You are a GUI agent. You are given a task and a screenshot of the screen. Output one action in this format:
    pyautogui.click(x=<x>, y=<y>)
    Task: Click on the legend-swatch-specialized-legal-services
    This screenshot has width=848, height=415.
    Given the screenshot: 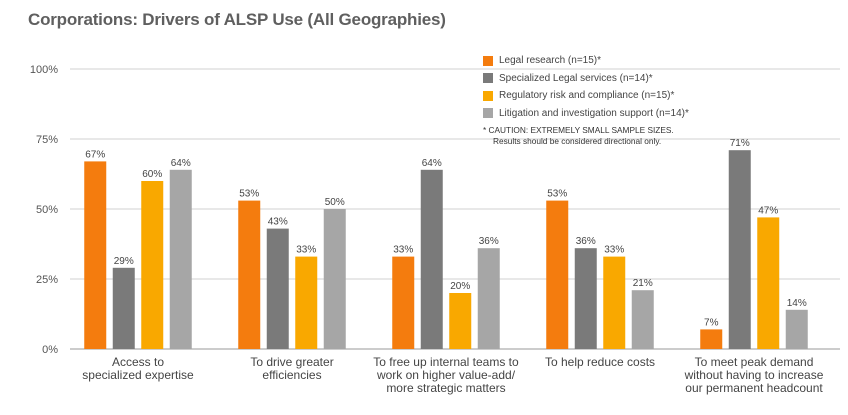 What is the action you would take?
    pyautogui.click(x=488, y=78)
    